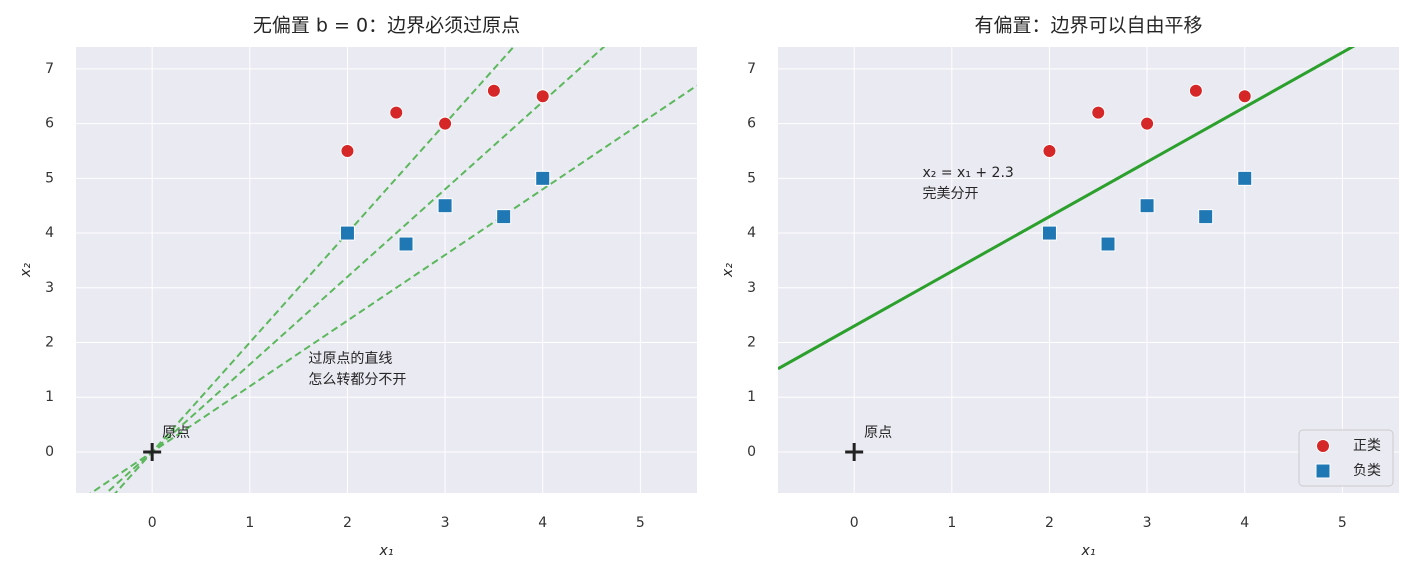  Describe the element at coordinates (357, 380) in the screenshot. I see `annotation: 怎么转都分不开` at that location.